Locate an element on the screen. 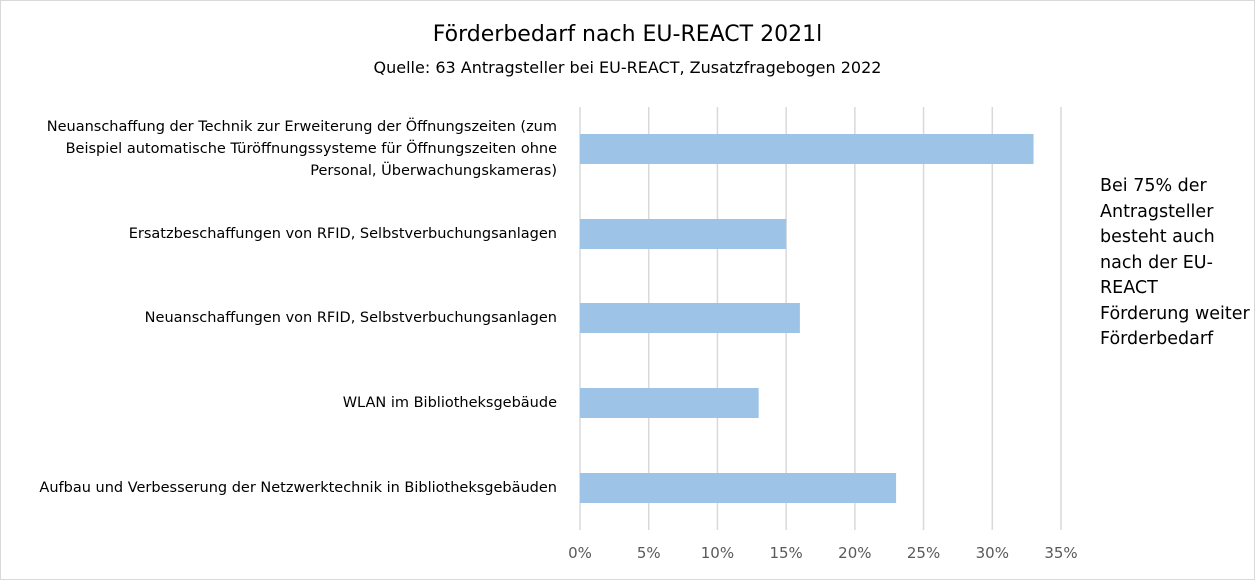 This screenshot has height=580, width=1255. x-tick-label: 20% is located at coordinates (854, 553).